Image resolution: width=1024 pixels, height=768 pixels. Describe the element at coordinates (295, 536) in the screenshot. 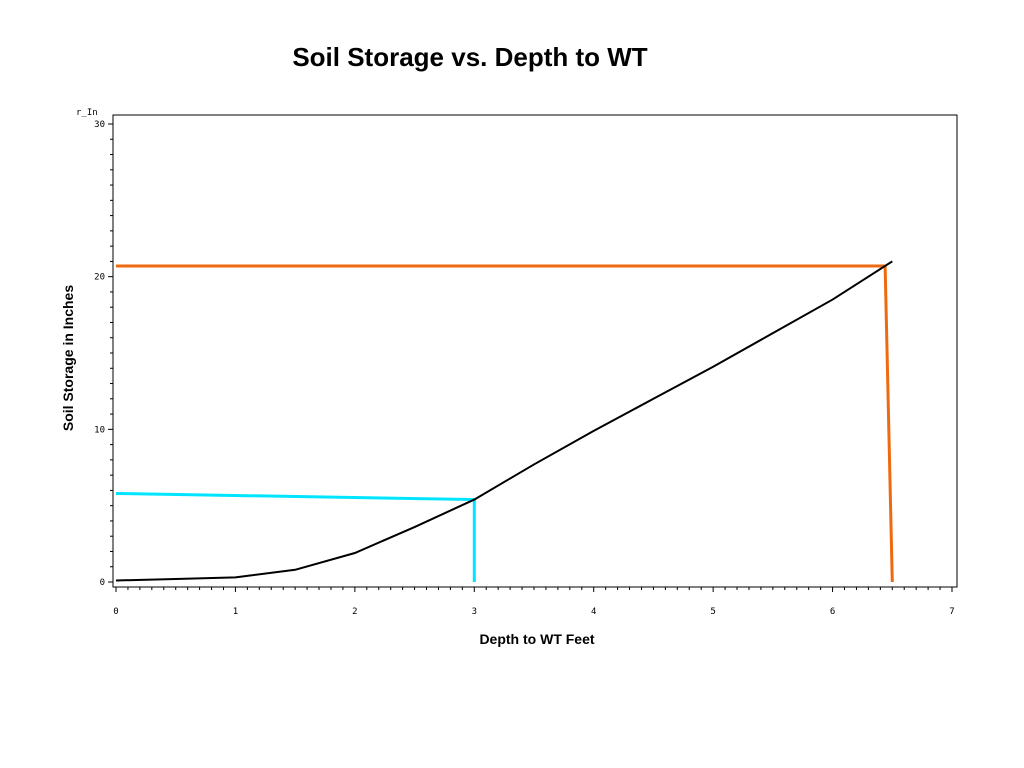

I see `cyan-guide-line` at that location.